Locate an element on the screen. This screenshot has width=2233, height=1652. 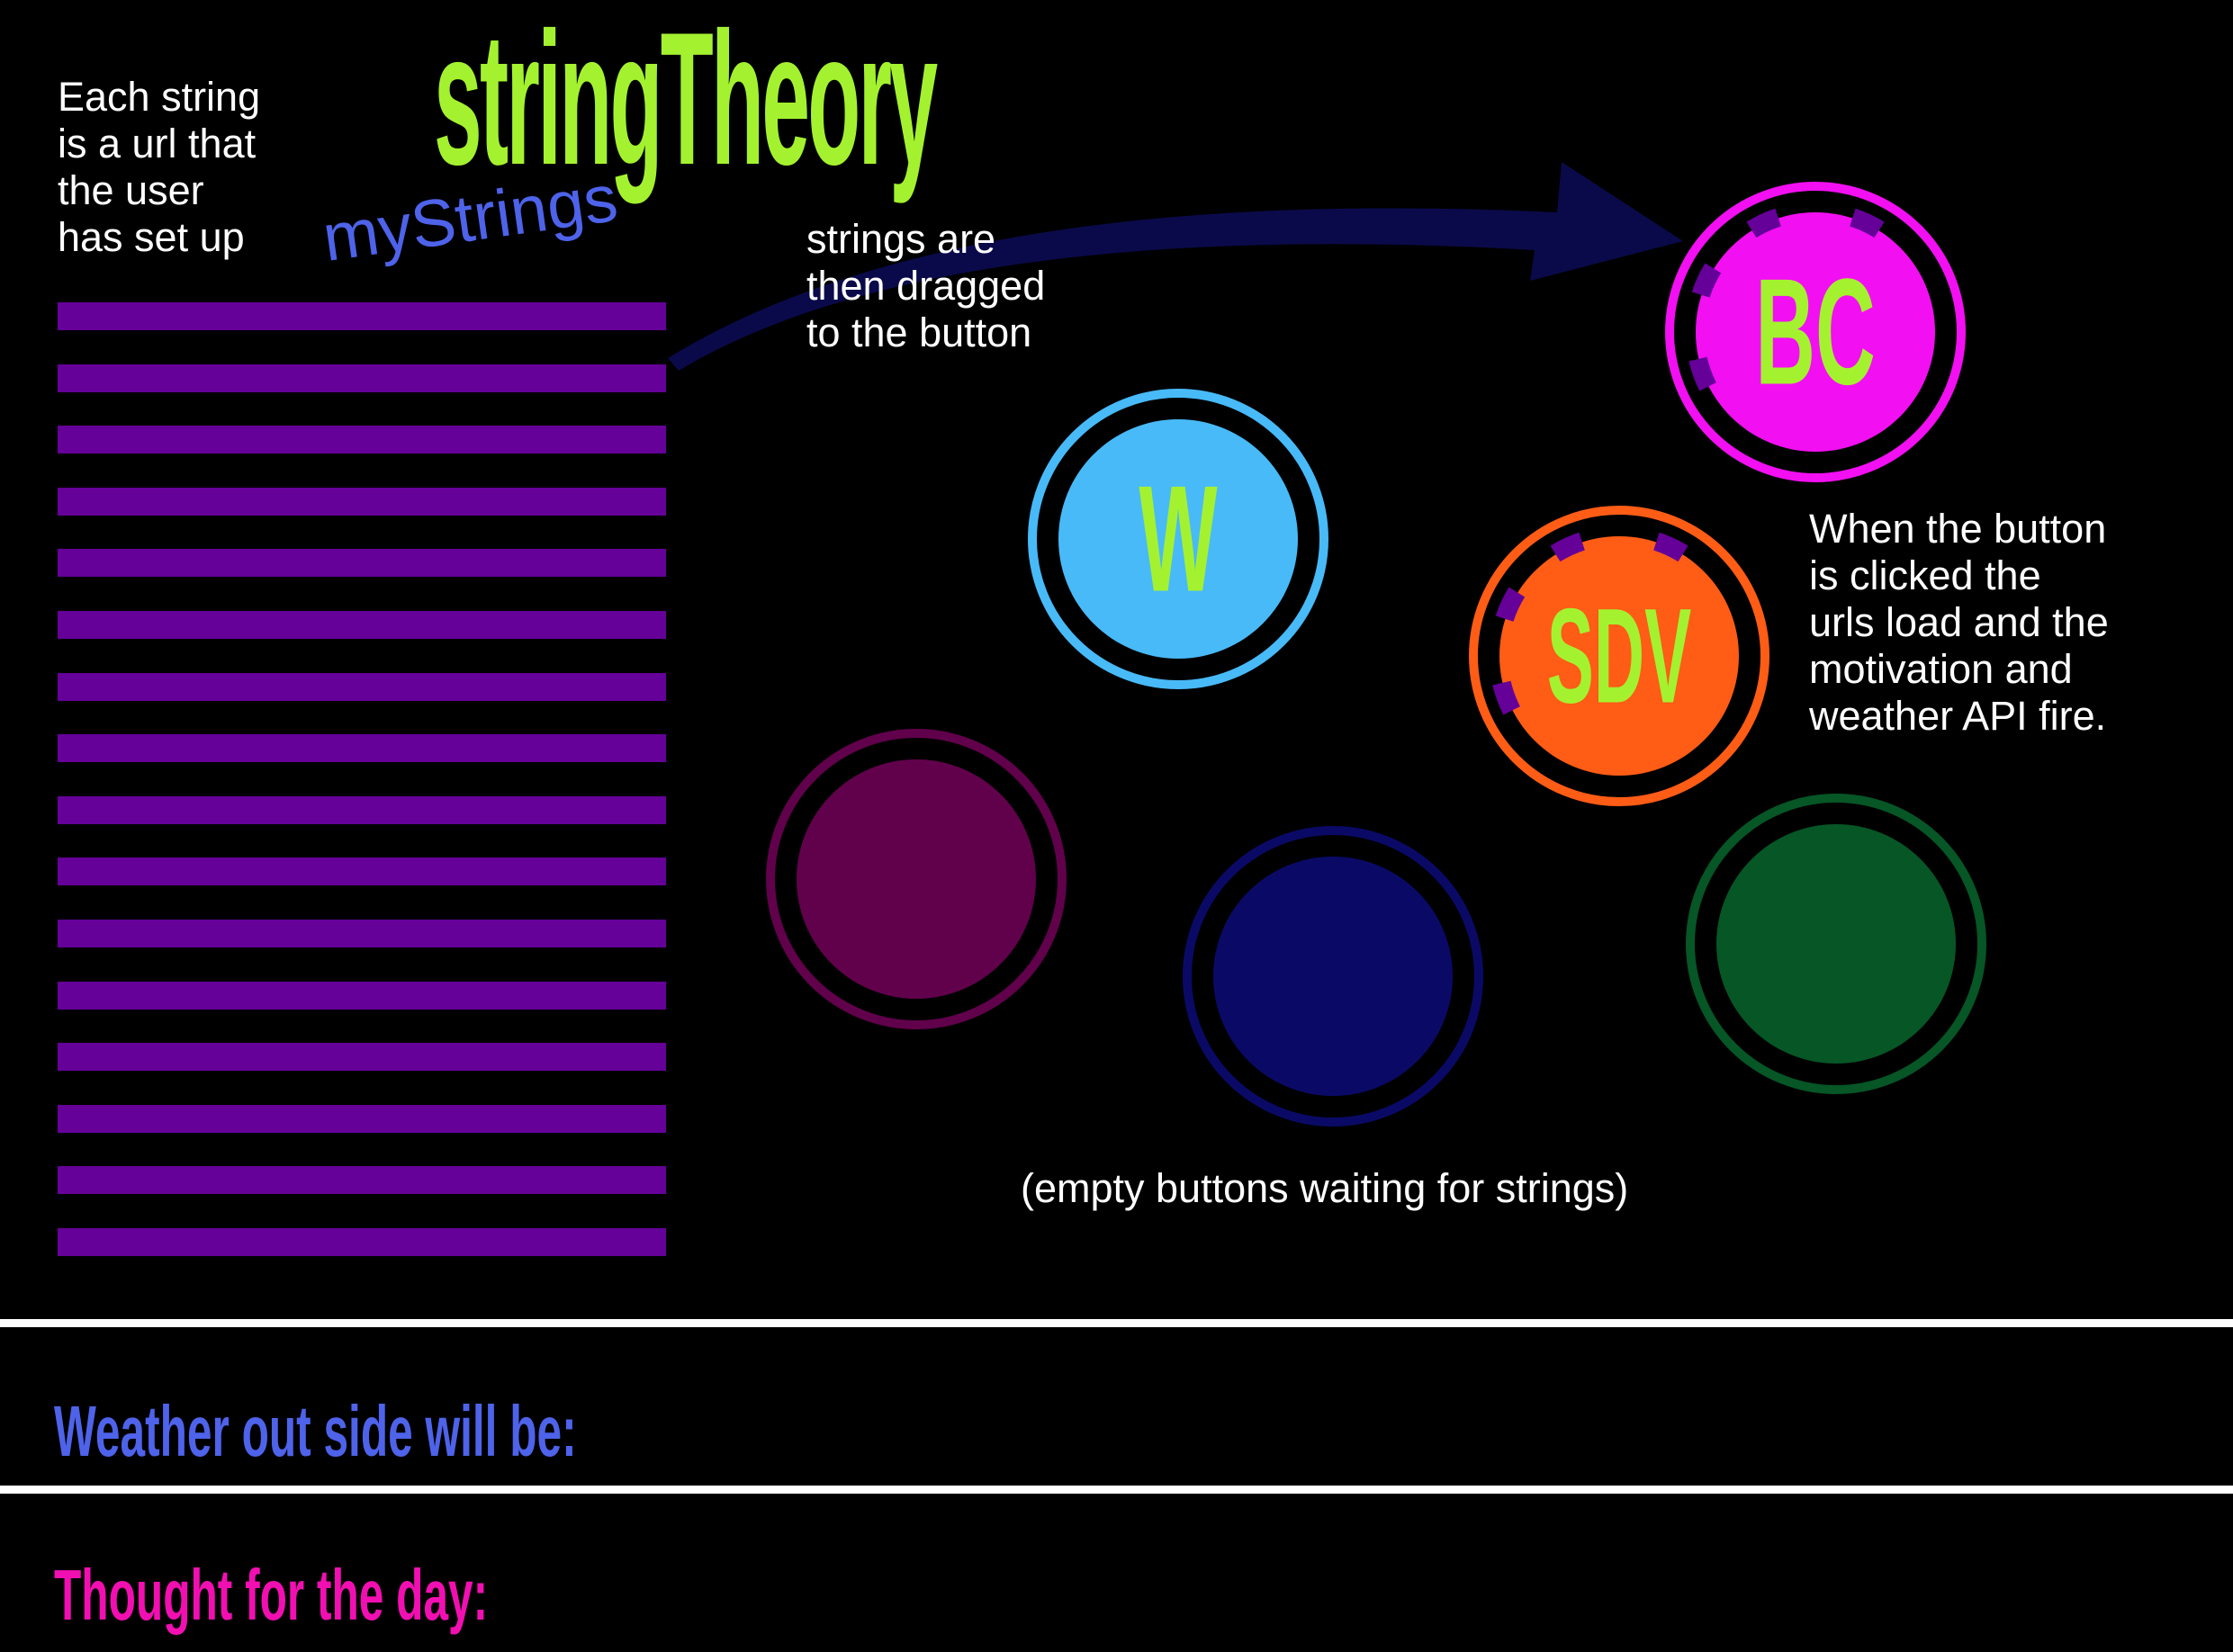
empty-buttons-note: (empty buttons waiting for strings) is located at coordinates (1325, 1188).